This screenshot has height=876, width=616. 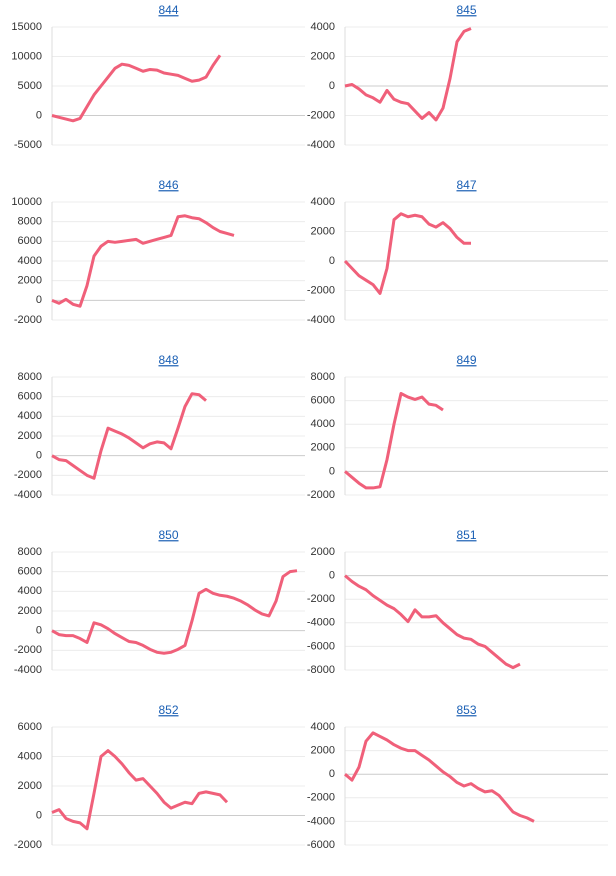 I want to click on chart-title: 848, so click(x=168, y=360).